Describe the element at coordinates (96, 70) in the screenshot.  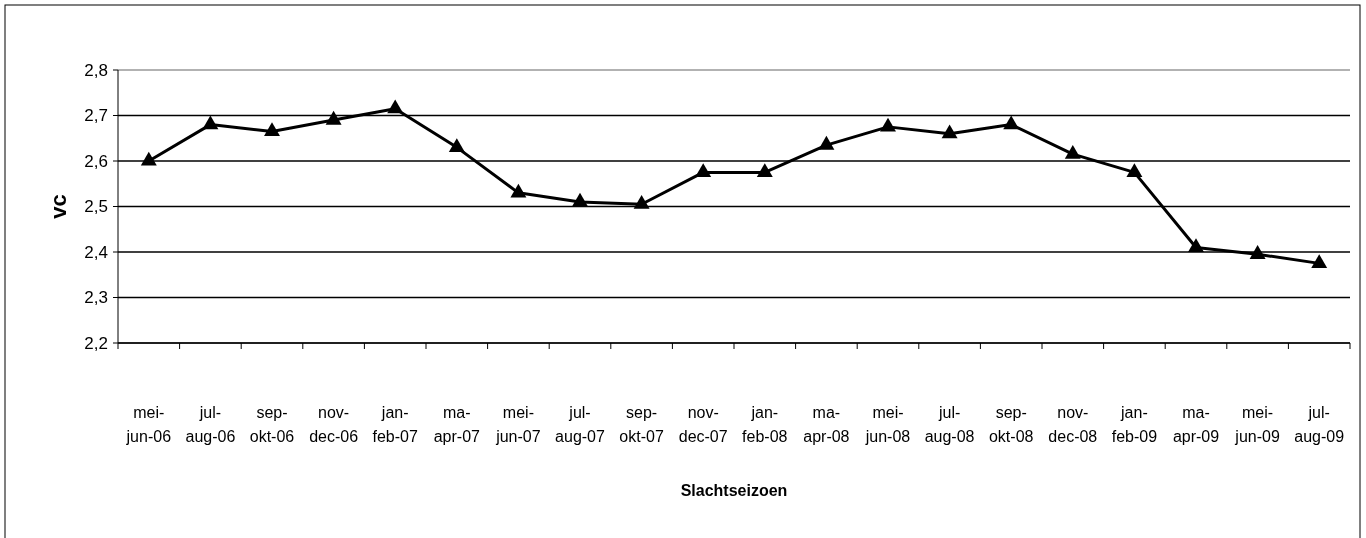
I see `y-tick-label: 2,8` at that location.